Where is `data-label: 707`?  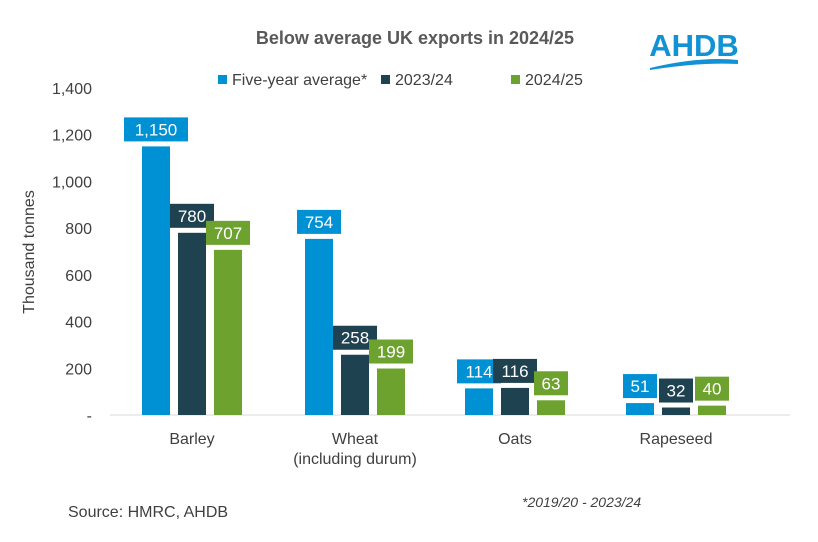 data-label: 707 is located at coordinates (228, 233).